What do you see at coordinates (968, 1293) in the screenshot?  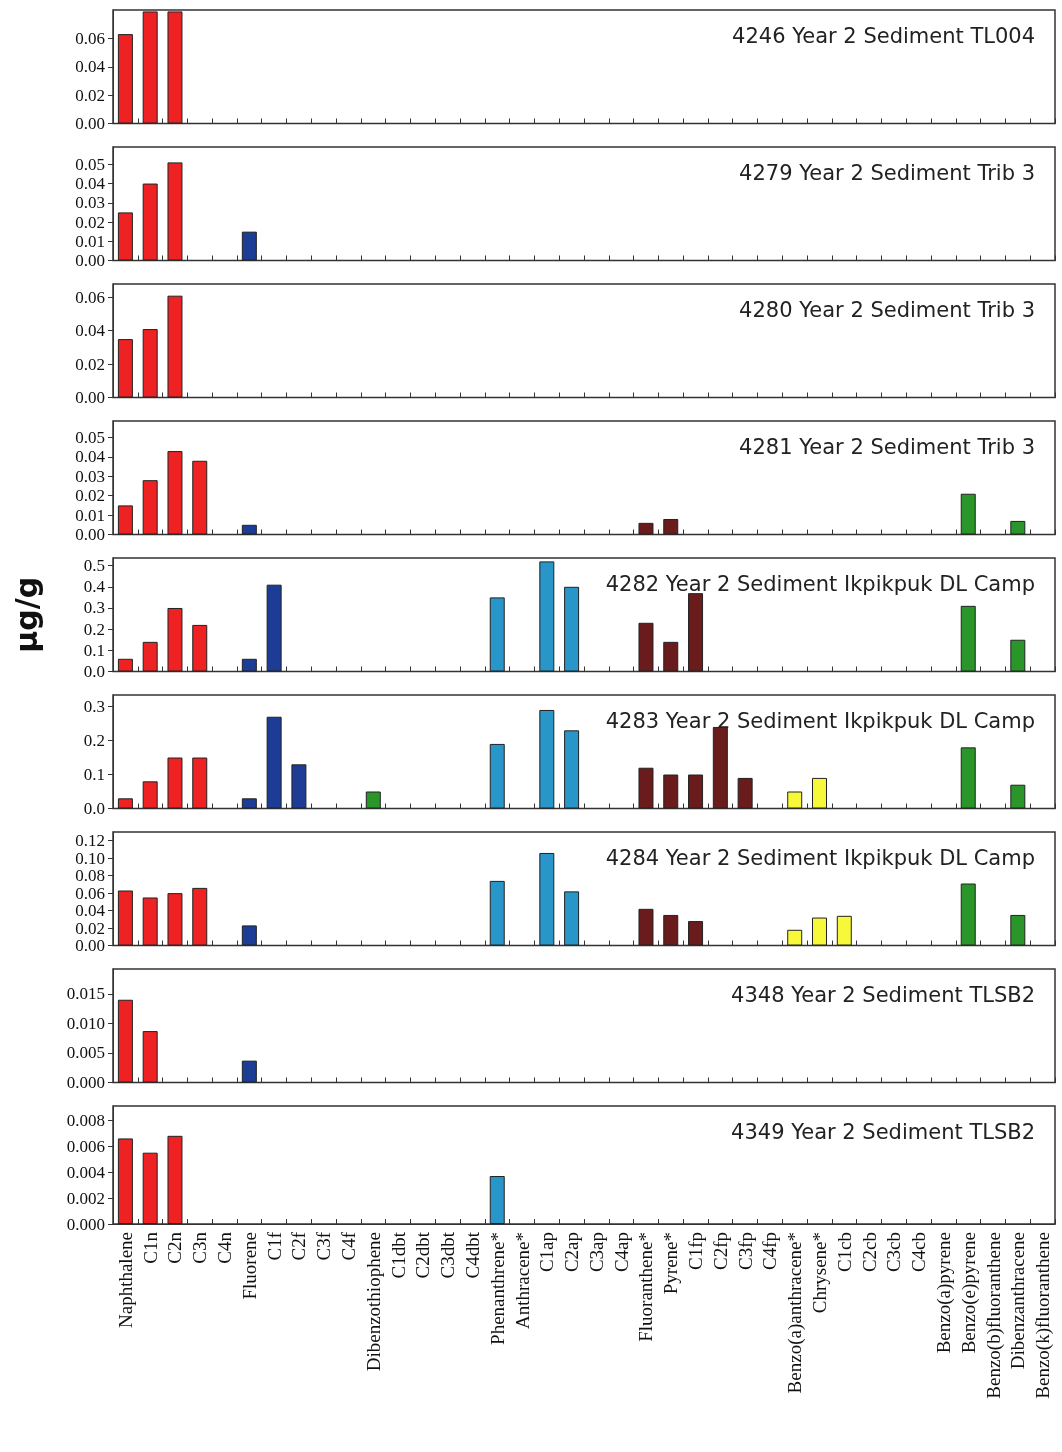 I see `x-tick-label: Benzo(e)pyrene` at bounding box center [968, 1293].